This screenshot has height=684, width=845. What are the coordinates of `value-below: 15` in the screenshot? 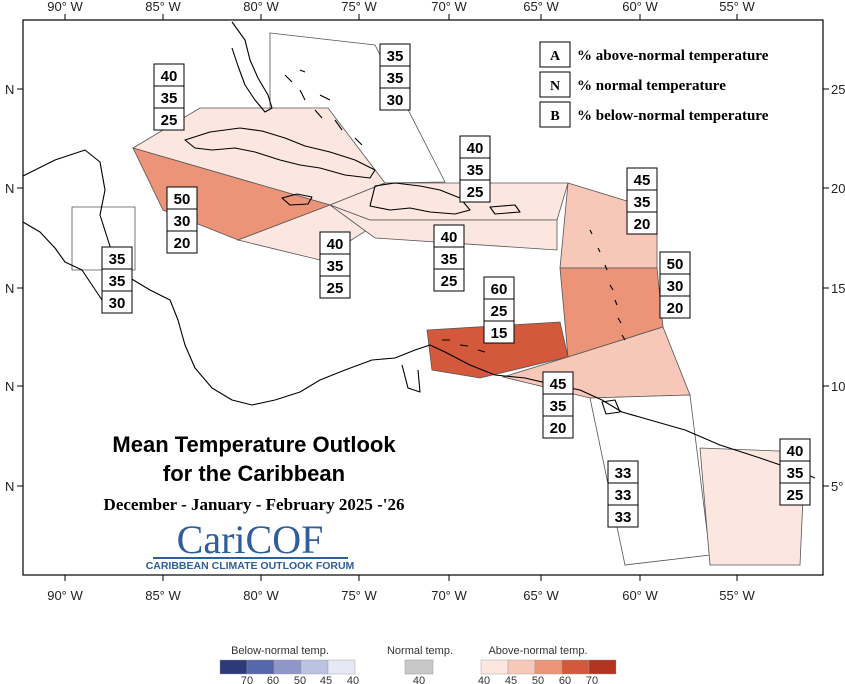 It's located at (499, 333).